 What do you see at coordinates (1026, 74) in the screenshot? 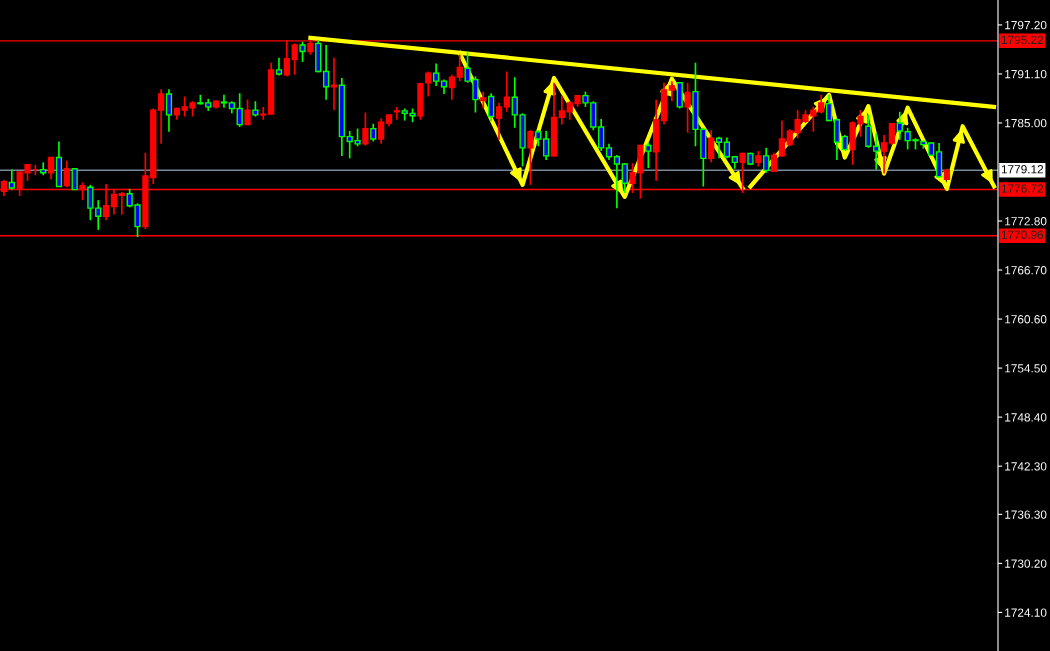
I see `y-tick-label: 1791.10` at bounding box center [1026, 74].